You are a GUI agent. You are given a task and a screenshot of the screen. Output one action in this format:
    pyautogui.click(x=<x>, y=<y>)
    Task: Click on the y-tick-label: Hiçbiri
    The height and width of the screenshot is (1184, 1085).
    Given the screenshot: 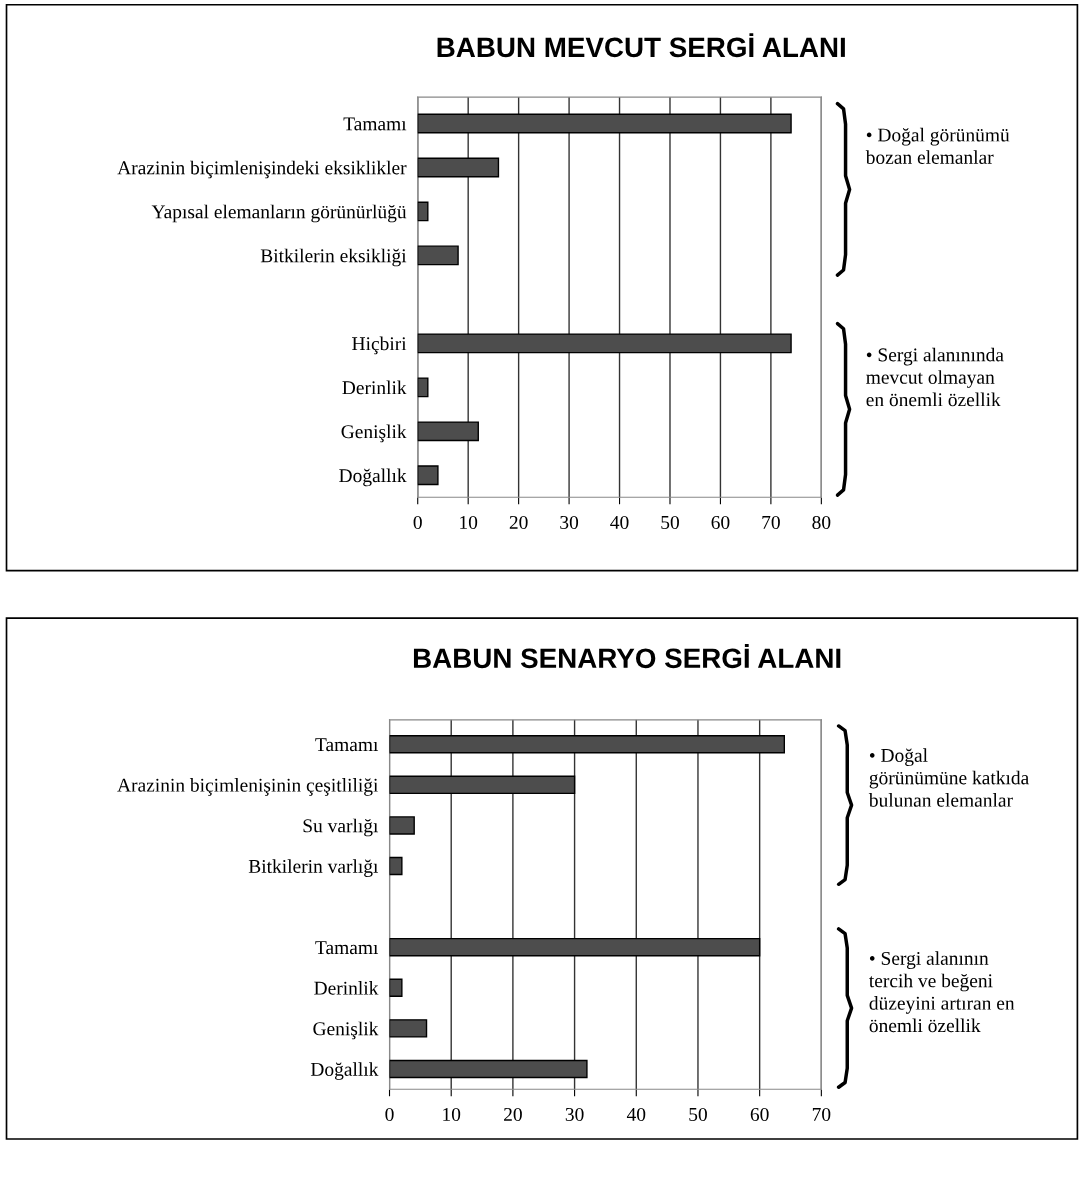 What is the action you would take?
    pyautogui.click(x=379, y=345)
    